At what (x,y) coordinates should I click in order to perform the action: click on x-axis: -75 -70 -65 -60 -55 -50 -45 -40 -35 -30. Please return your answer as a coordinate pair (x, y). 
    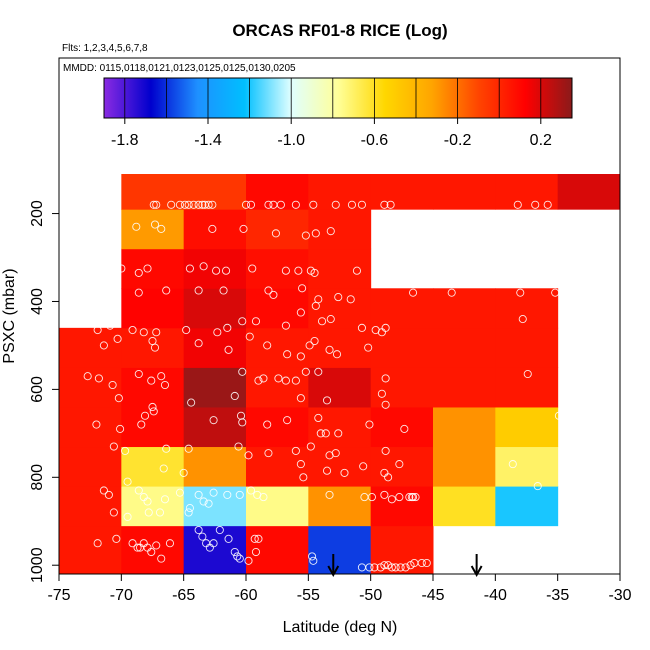
    Looking at the image, I should click on (339, 589).